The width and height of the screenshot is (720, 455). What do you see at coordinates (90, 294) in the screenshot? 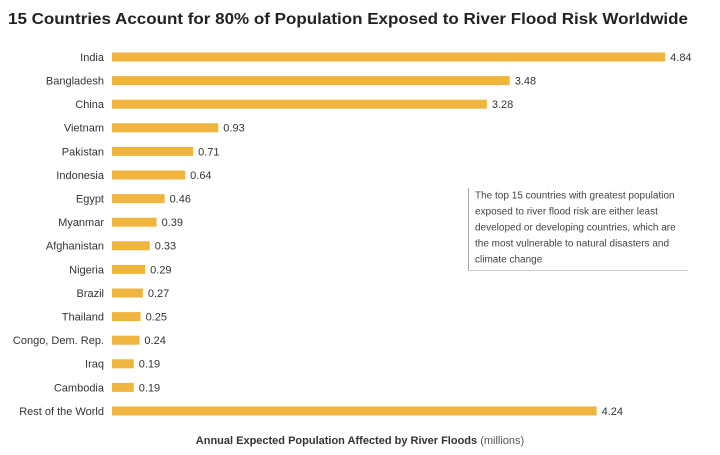
I see `category-label: Brazil` at bounding box center [90, 294].